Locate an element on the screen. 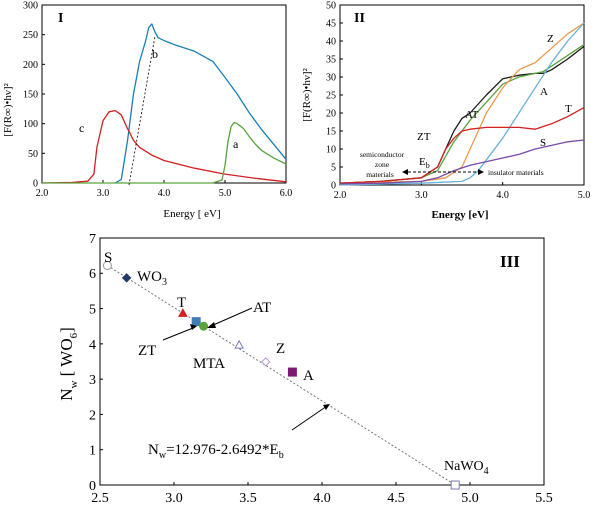 The height and width of the screenshot is (516, 600). panel-II-xtick-label: 5.0 is located at coordinates (584, 195).